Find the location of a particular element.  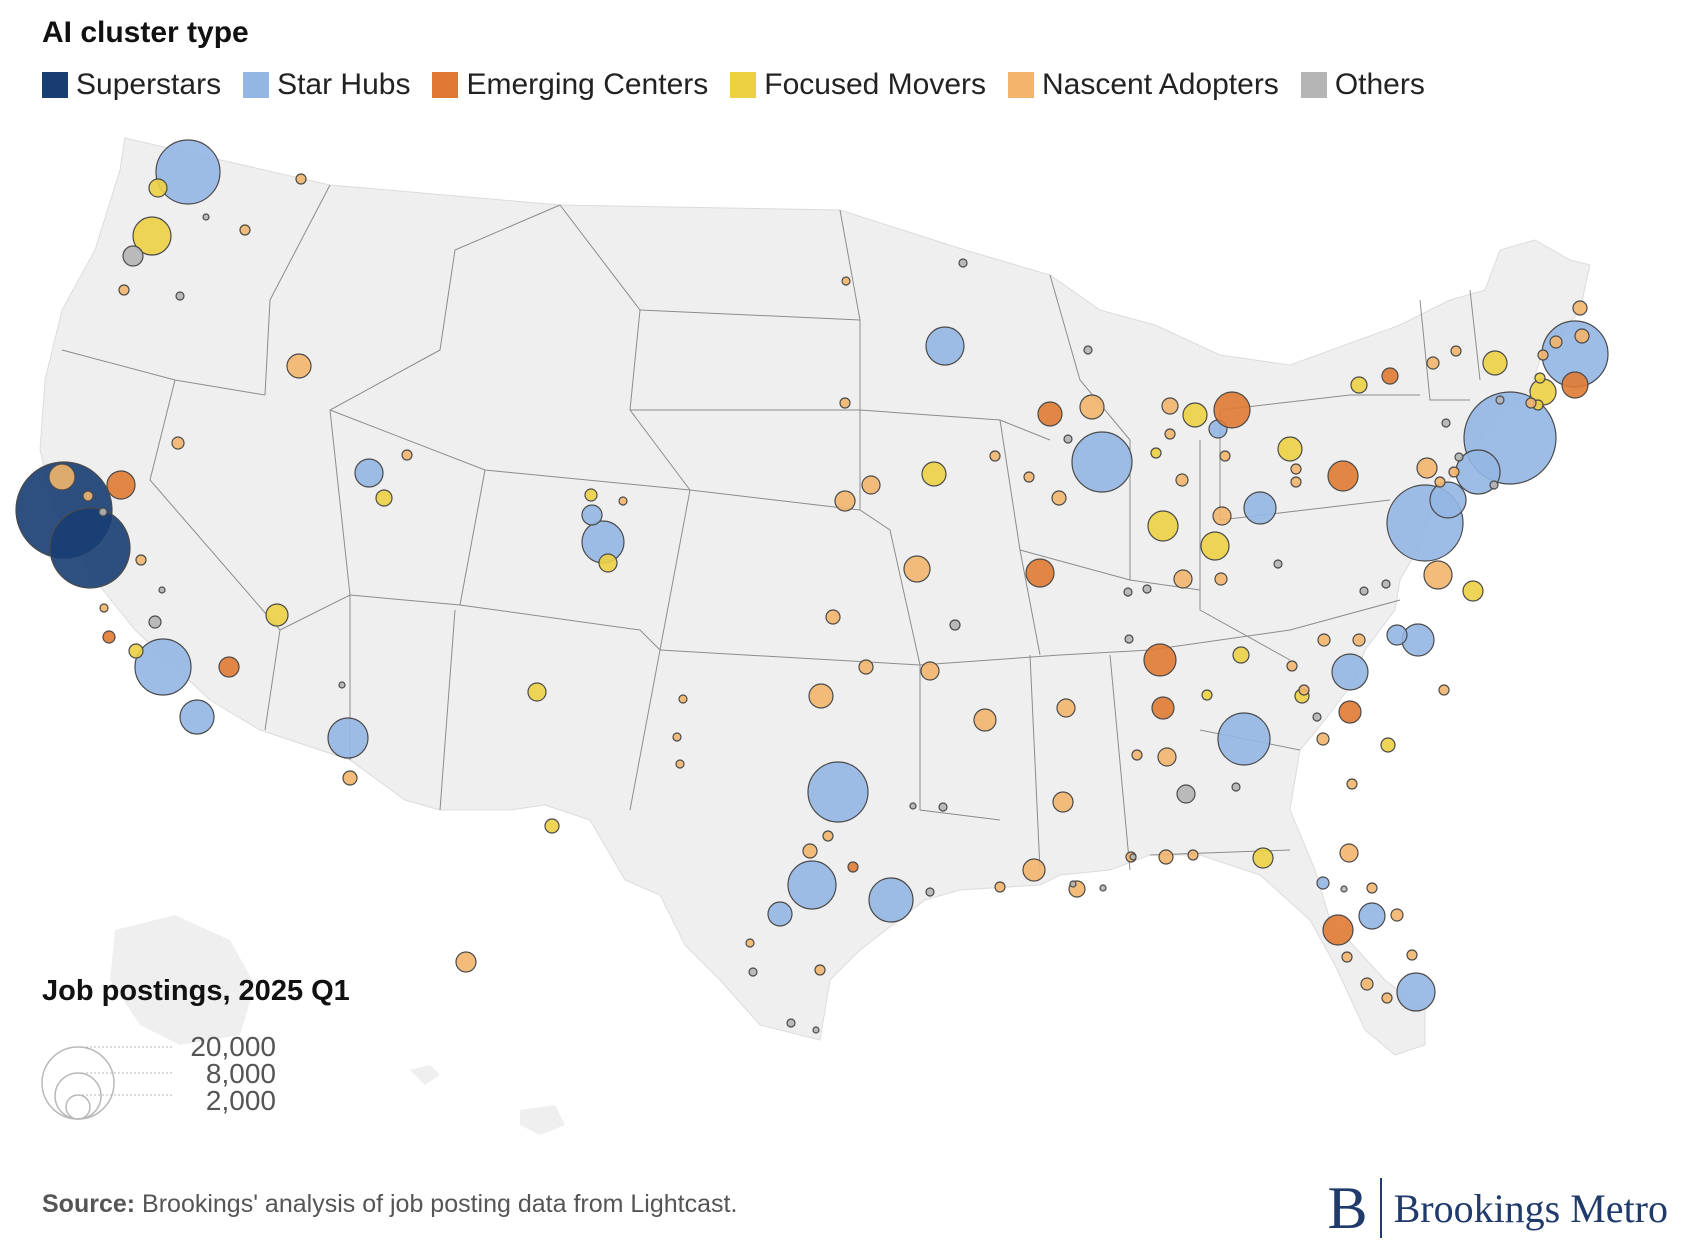

bubble-laredo is located at coordinates (753, 972).